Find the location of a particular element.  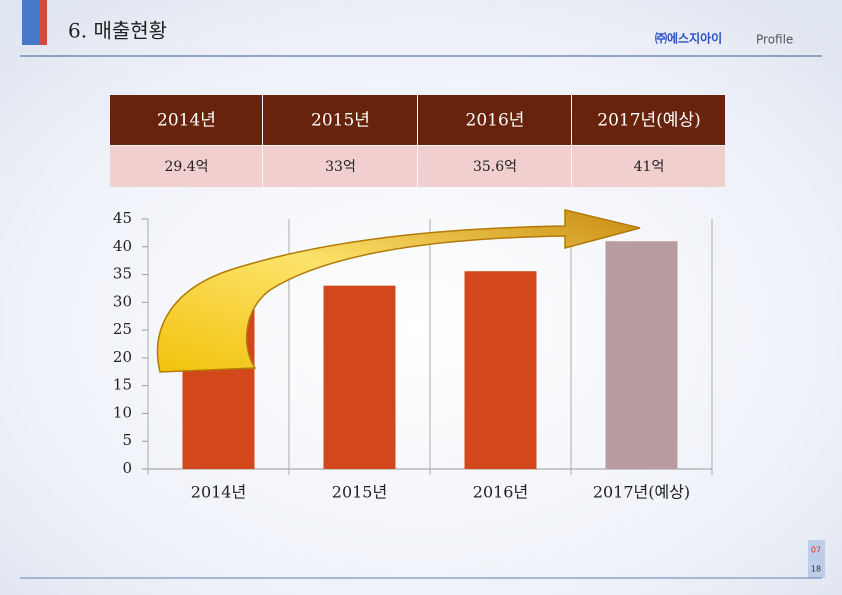

y-tick-label: 15 is located at coordinates (122, 385).